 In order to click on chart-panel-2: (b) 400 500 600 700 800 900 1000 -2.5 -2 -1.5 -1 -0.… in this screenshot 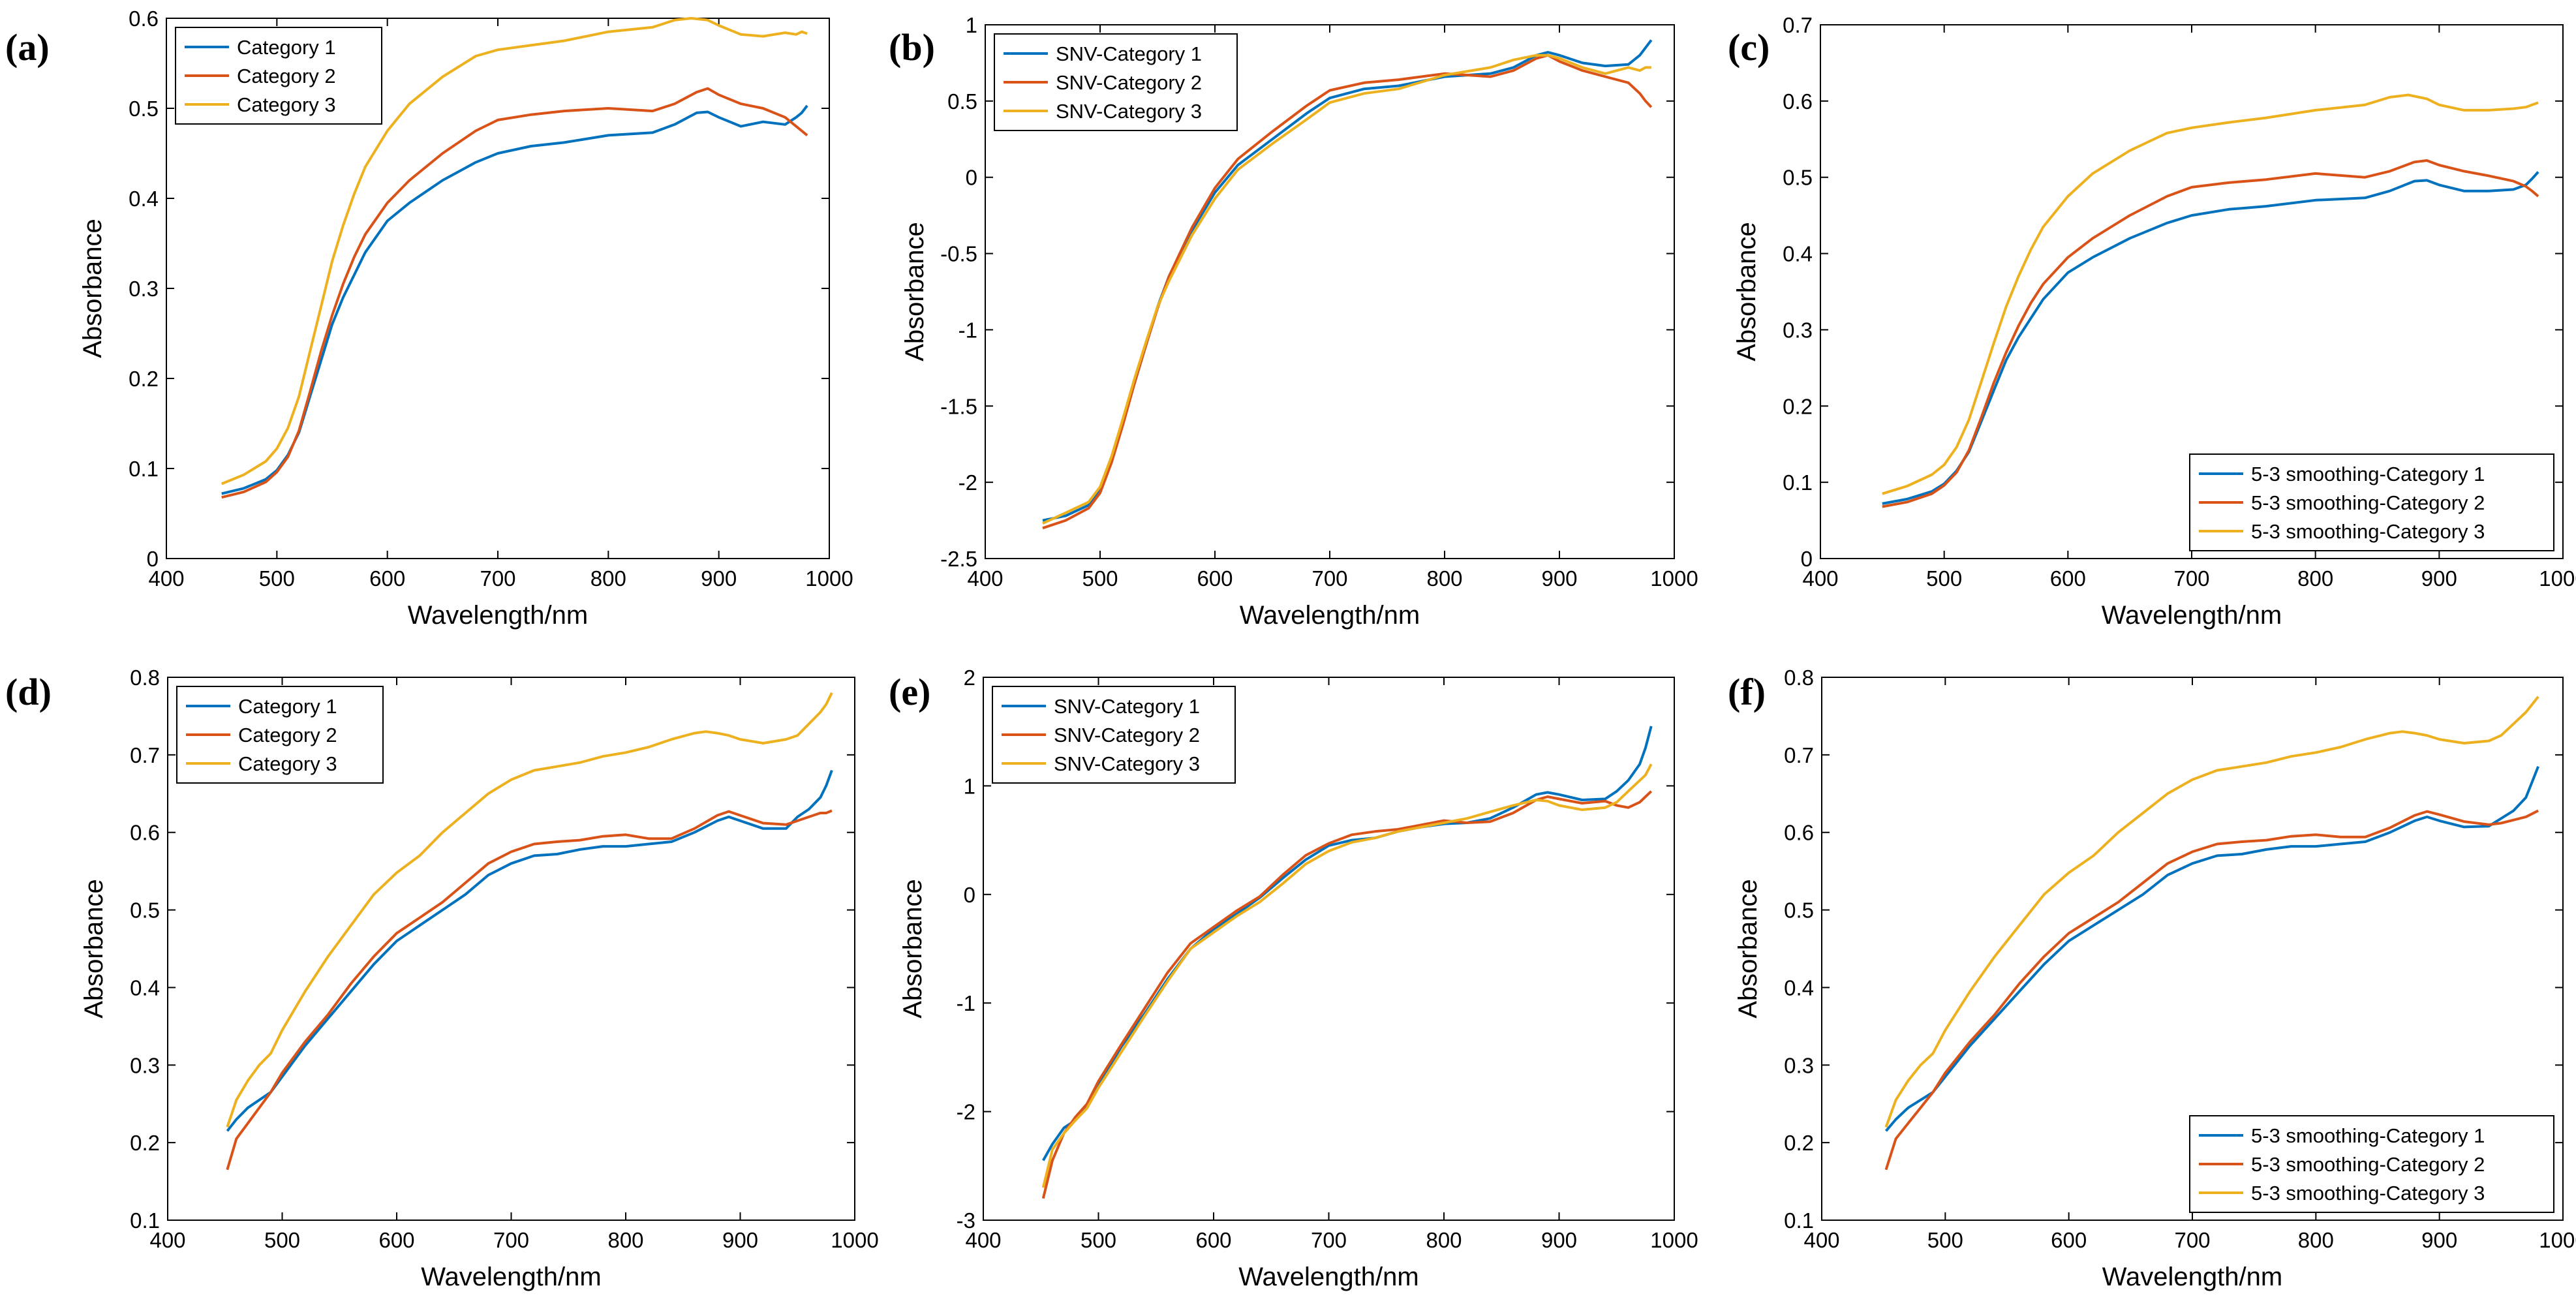, I will do `click(1293, 321)`.